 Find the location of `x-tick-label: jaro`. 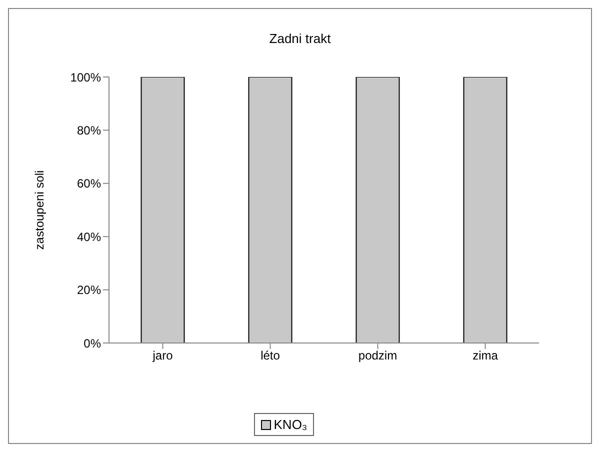

x-tick-label: jaro is located at coordinates (163, 355).